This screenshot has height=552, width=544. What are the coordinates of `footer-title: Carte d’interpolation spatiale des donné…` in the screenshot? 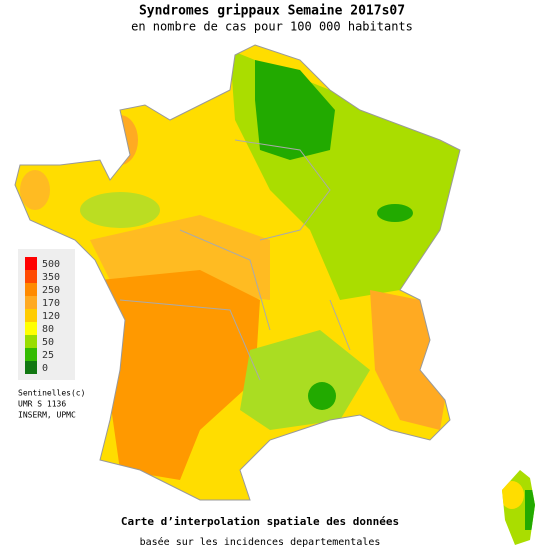 It's located at (260, 521).